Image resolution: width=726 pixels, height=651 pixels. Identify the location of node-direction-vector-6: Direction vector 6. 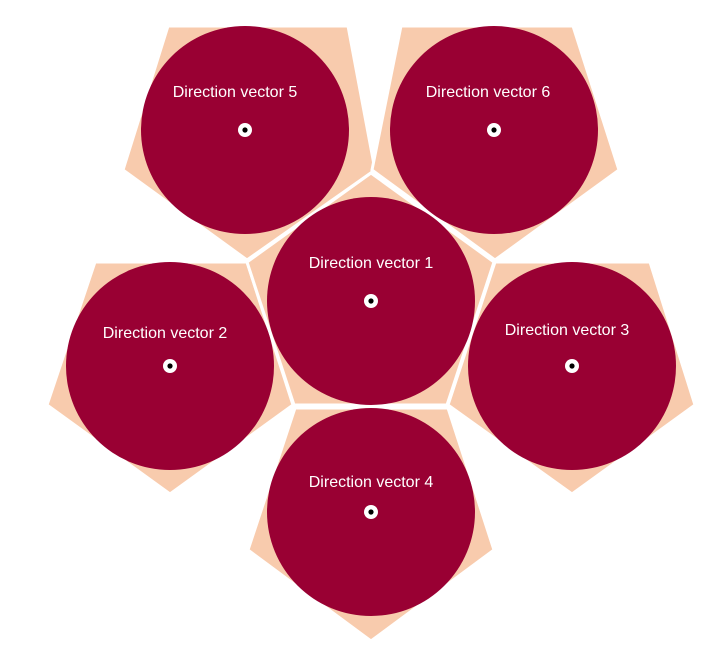
(495, 143).